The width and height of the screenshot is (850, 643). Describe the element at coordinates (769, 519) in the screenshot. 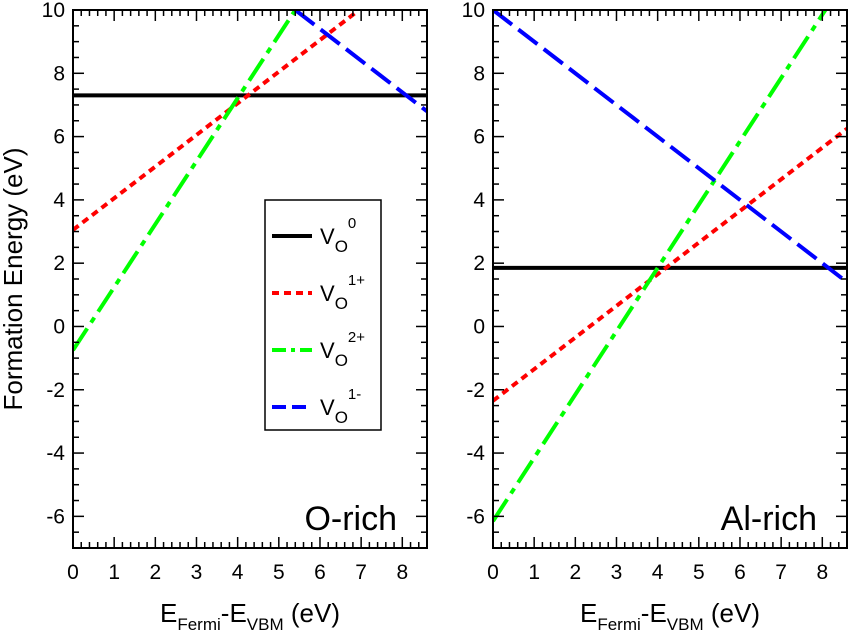

I see `panel-label: Al-rich` at that location.